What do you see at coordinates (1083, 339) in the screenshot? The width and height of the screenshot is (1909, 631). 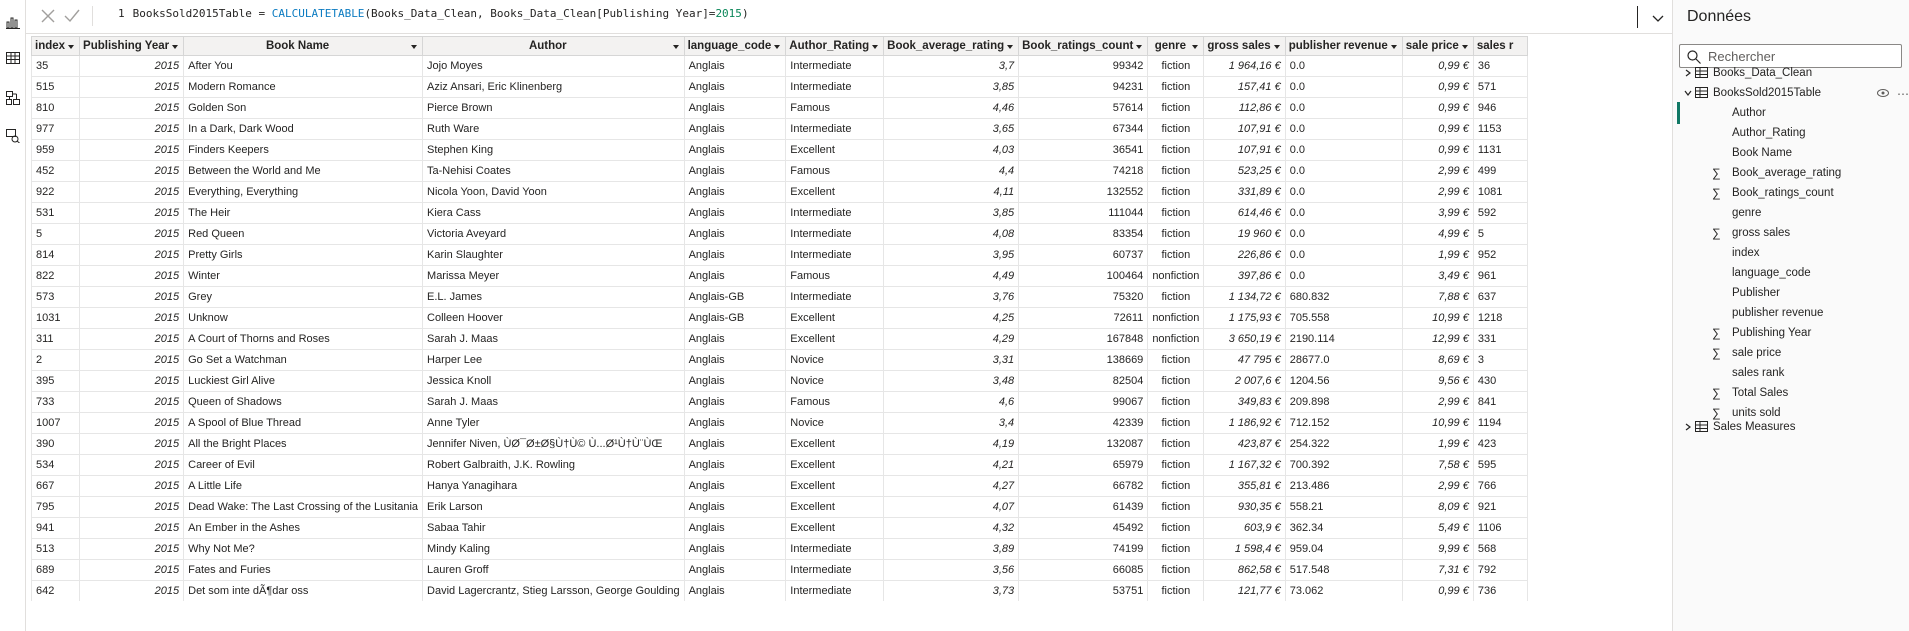 I see `table-cell: 167848` at bounding box center [1083, 339].